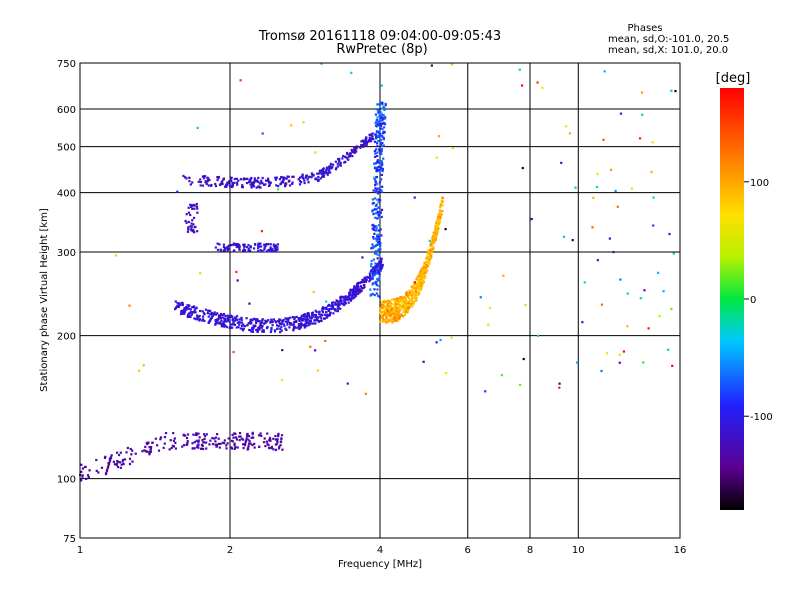  Describe the element at coordinates (668, 39) in the screenshot. I see `phases-o-line: mean, sd,O:-101.0, 20.5` at that location.